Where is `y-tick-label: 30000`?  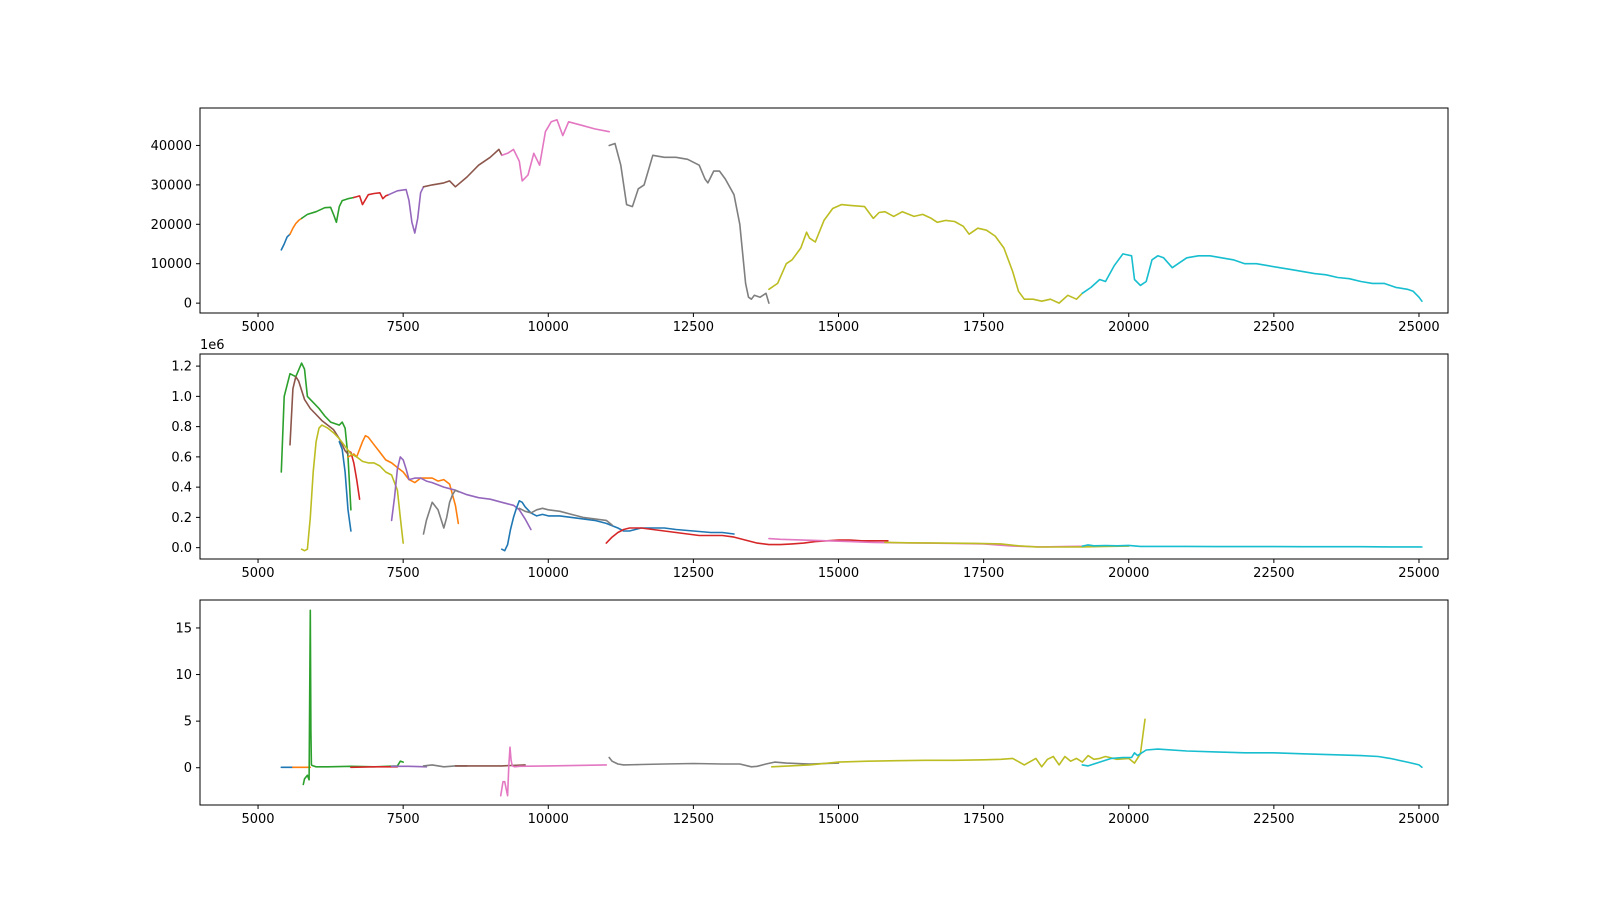 y-tick-label: 30000 is located at coordinates (171, 185).